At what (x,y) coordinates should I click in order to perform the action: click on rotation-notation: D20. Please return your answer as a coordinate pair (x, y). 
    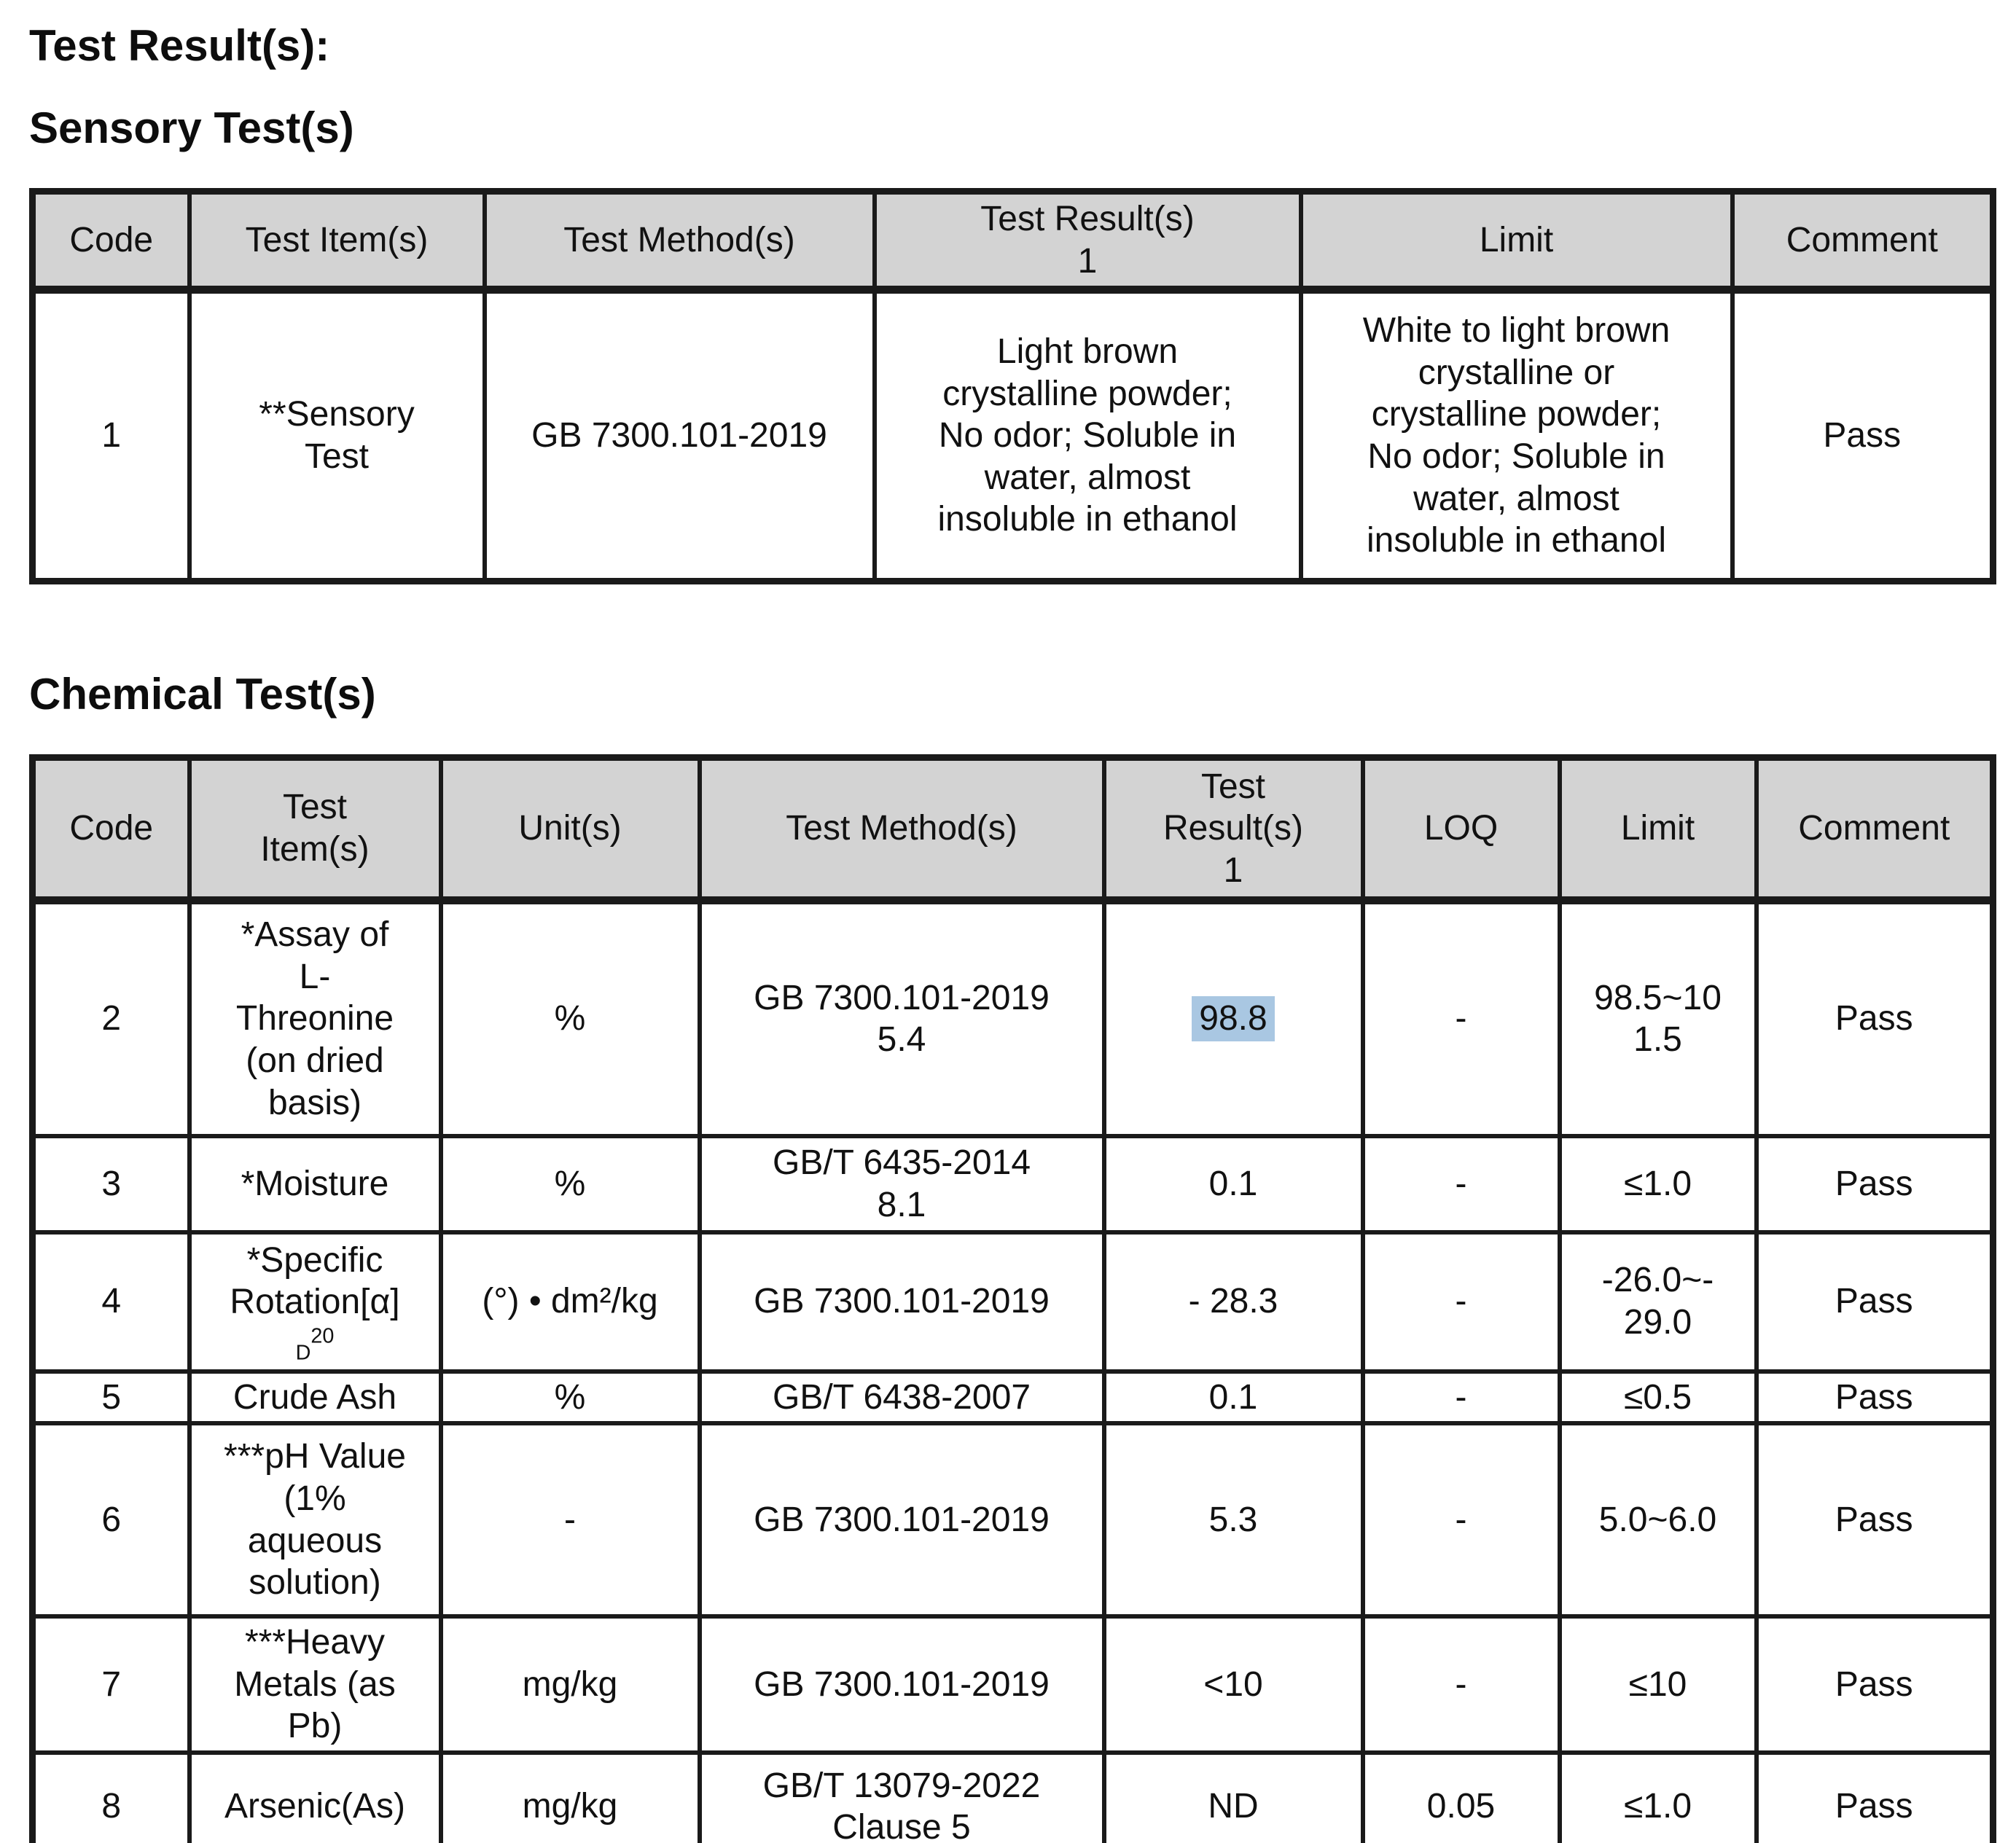
    Looking at the image, I should click on (315, 1344).